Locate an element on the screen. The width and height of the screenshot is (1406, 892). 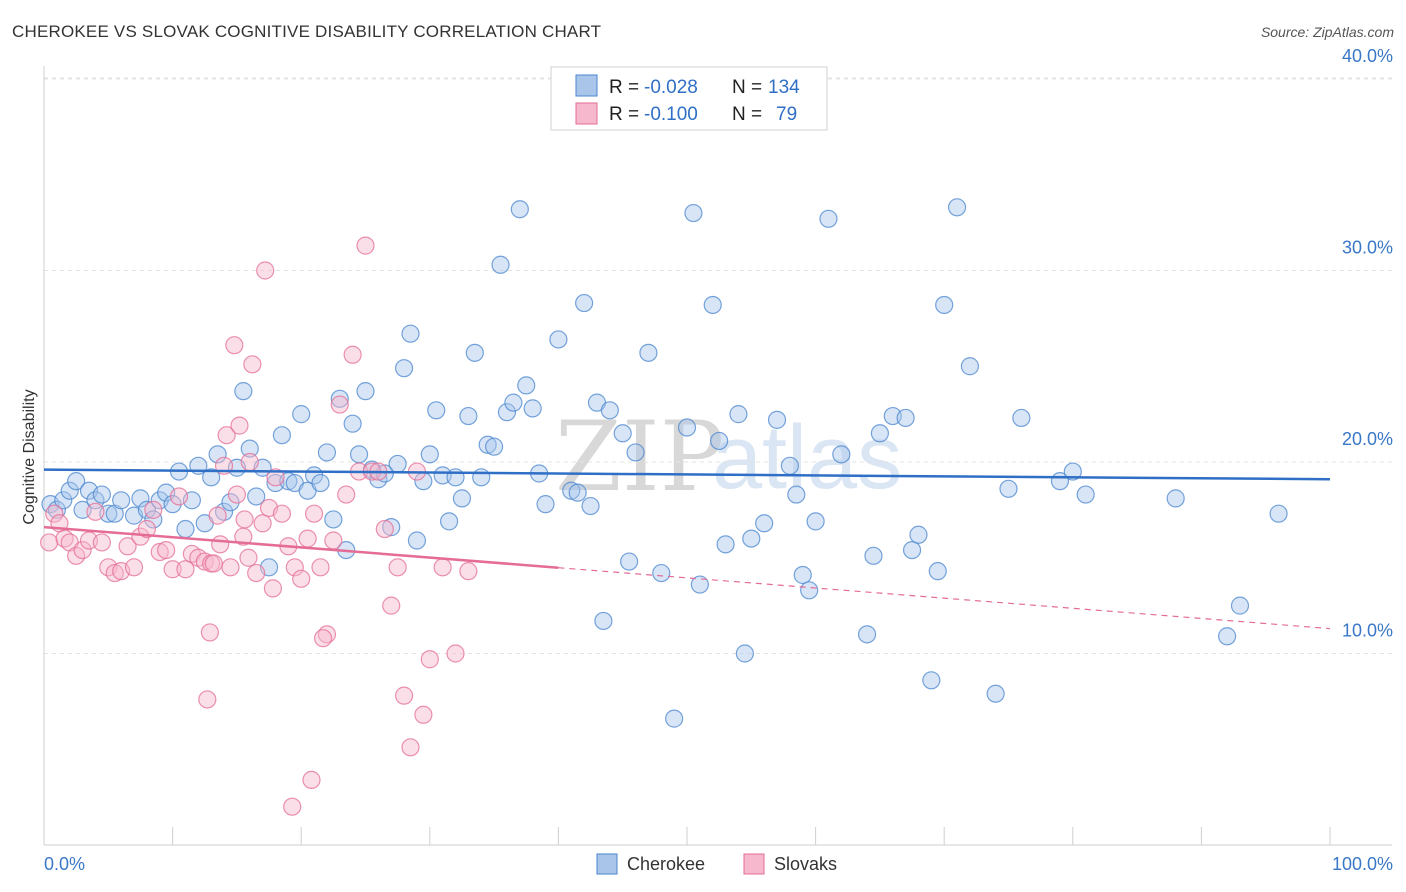
y-tick-label: 10.0% is located at coordinates (1367, 631).